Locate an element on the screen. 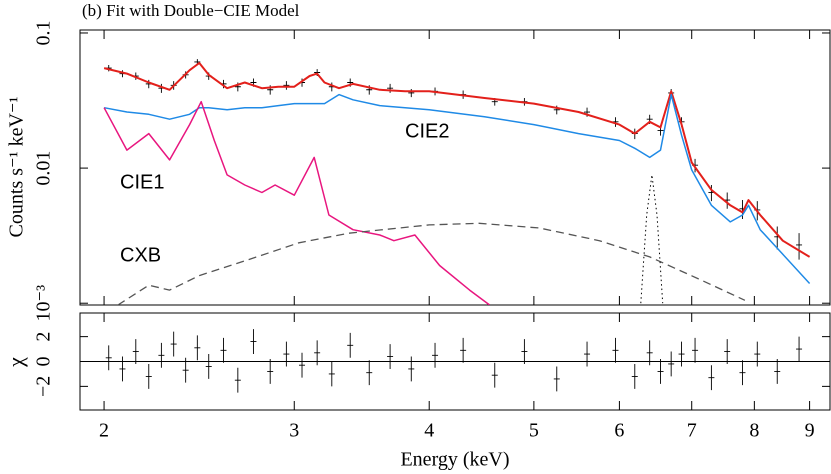 This screenshot has width=831, height=474. y-tick-label: 0.01 is located at coordinates (44, 168).